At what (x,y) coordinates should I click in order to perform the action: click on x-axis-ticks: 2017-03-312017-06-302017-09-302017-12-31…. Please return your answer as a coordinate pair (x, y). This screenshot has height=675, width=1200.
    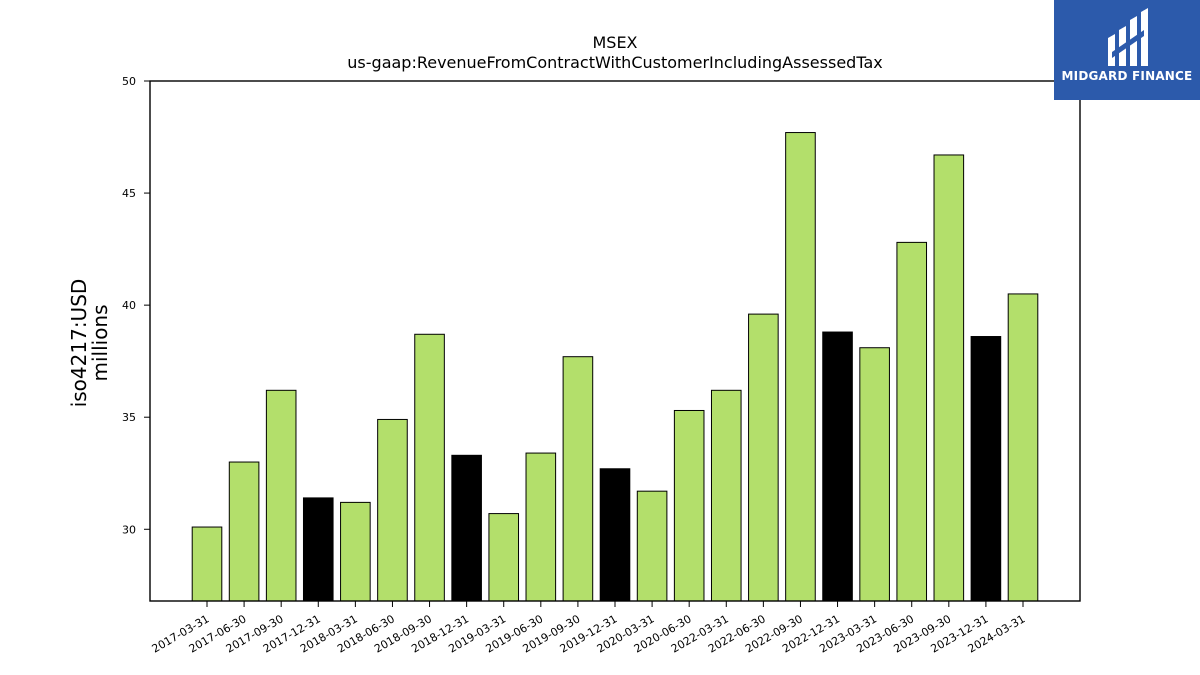
    Looking at the image, I should click on (589, 628).